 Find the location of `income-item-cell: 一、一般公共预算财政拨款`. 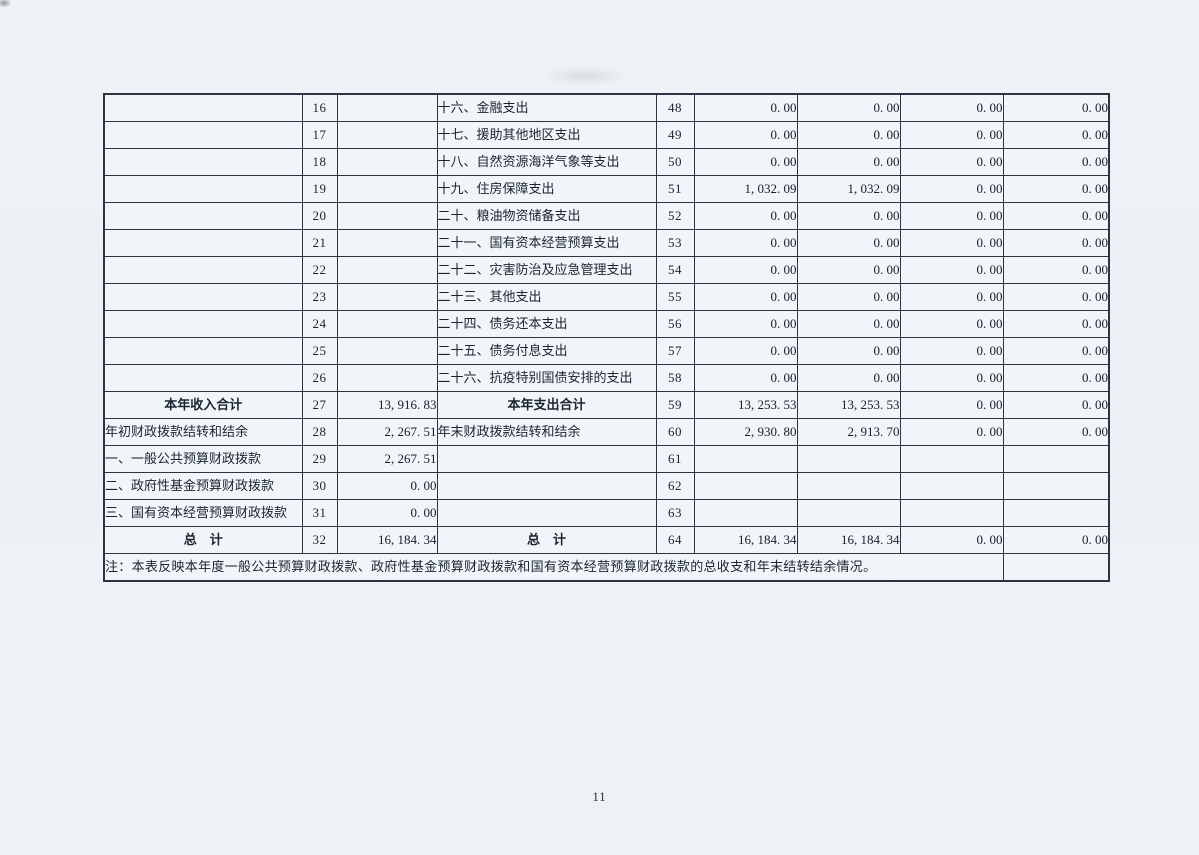

income-item-cell: 一、一般公共预算财政拨款 is located at coordinates (203, 459).